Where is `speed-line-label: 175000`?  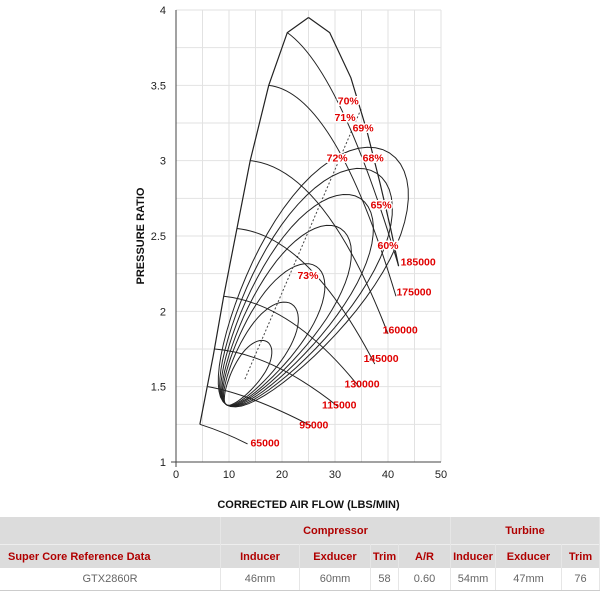
speed-line-label: 175000 is located at coordinates (413, 293).